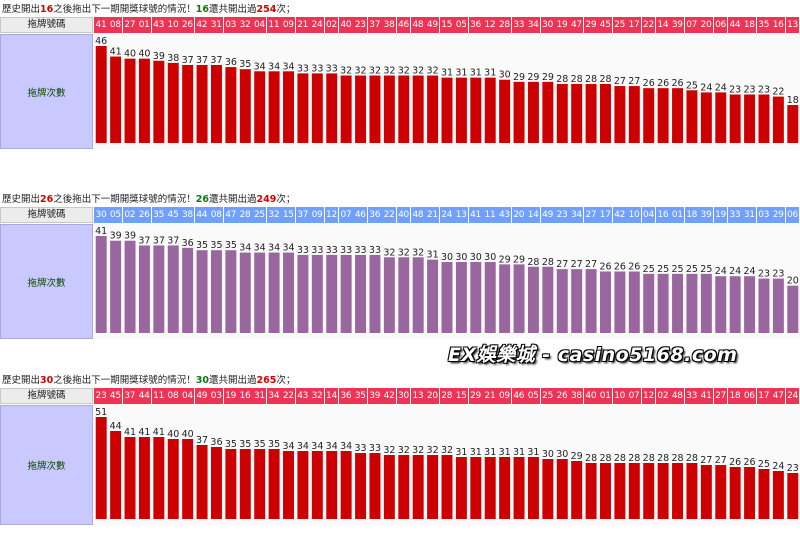  Describe the element at coordinates (663, 458) in the screenshot. I see `bar-value-label: 28` at that location.